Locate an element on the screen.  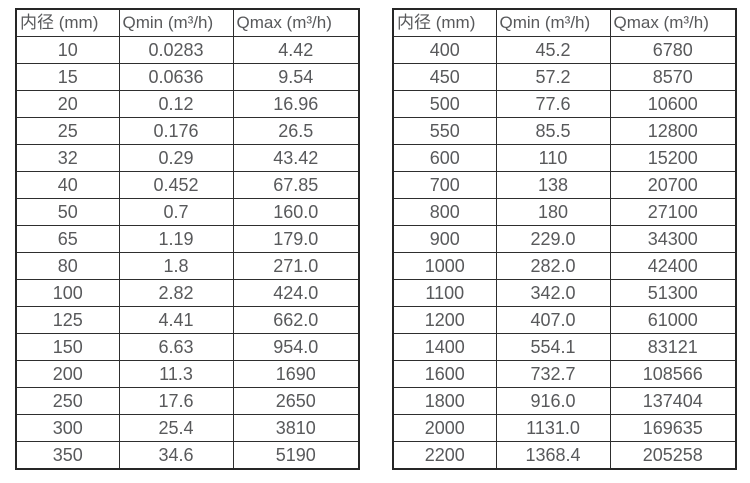
table-row: 40 0.452 67.85 is located at coordinates (187, 185).